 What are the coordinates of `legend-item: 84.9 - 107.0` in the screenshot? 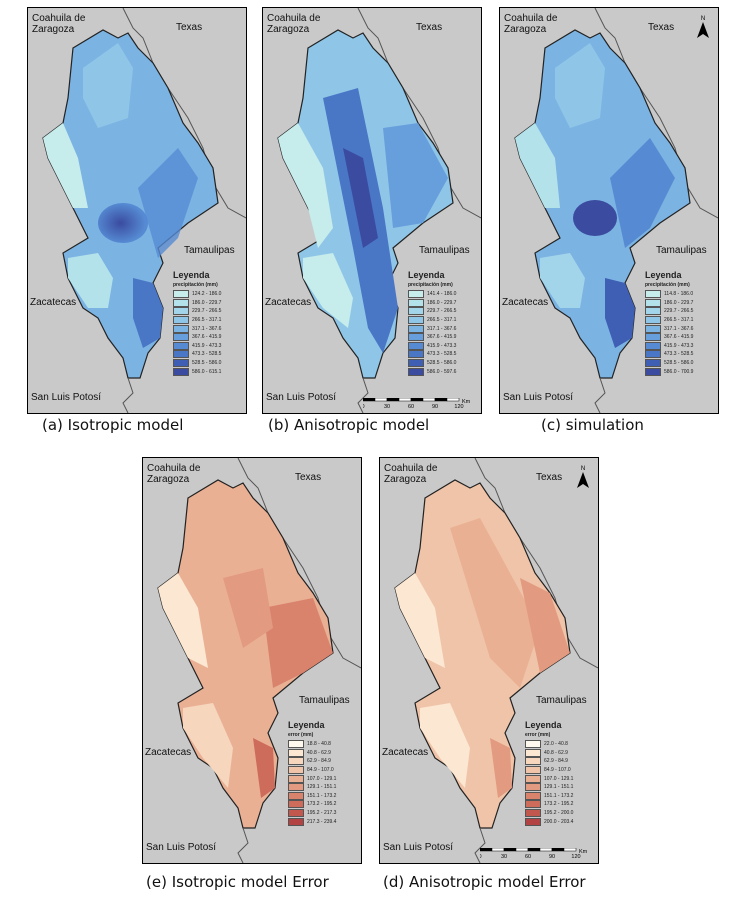 It's located at (312, 770).